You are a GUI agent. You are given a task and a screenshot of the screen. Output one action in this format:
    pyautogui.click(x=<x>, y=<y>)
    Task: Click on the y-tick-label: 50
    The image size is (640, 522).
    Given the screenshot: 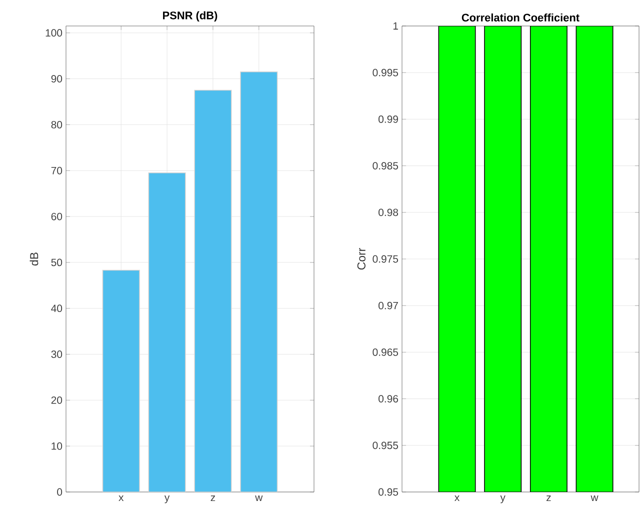 What is the action you would take?
    pyautogui.click(x=56, y=262)
    